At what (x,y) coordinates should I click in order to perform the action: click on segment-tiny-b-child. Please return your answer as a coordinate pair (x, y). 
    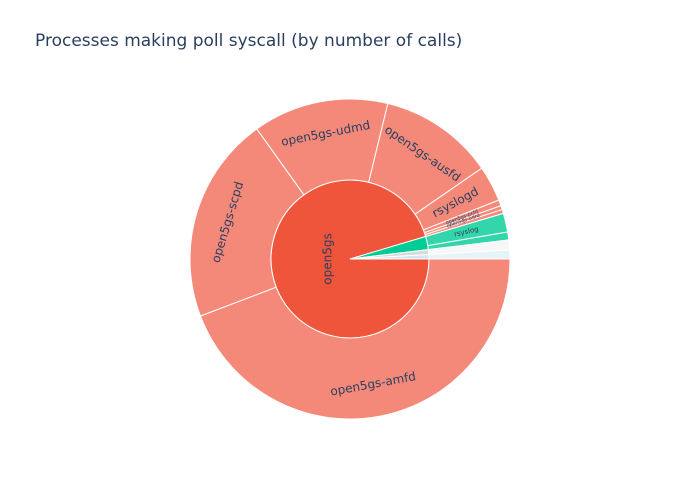
    Looking at the image, I should click on (469, 254).